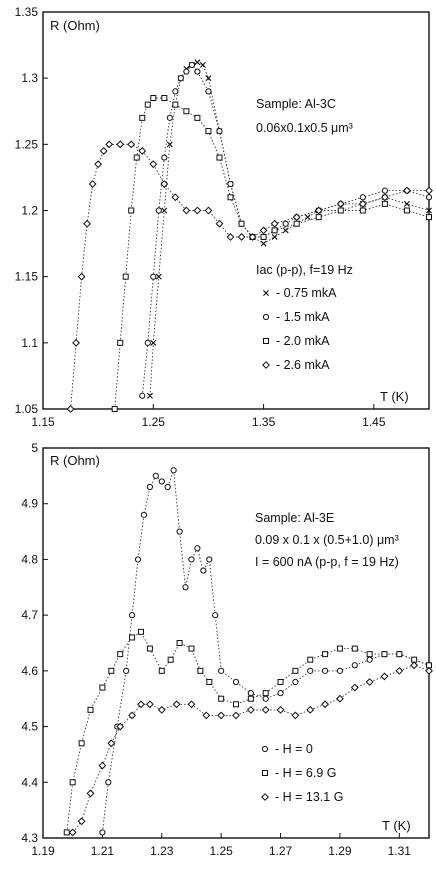  What do you see at coordinates (27, 12) in the screenshot?
I see `y-tick-label: 1.35` at bounding box center [27, 12].